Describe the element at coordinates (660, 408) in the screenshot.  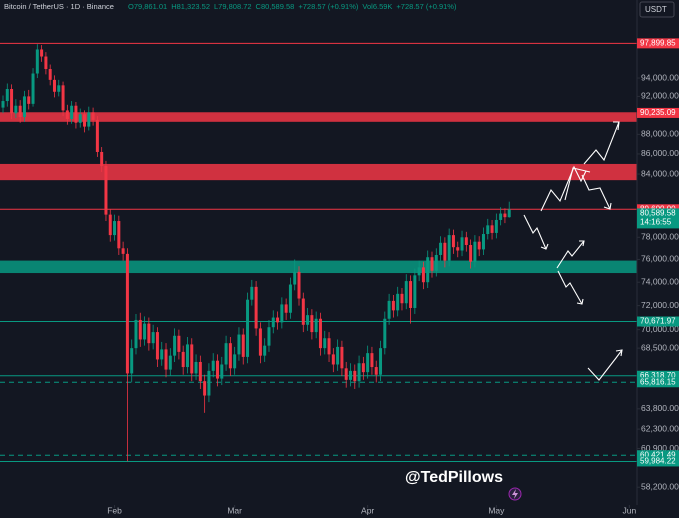
I see `y-tick-label: 63,800.00` at that location.